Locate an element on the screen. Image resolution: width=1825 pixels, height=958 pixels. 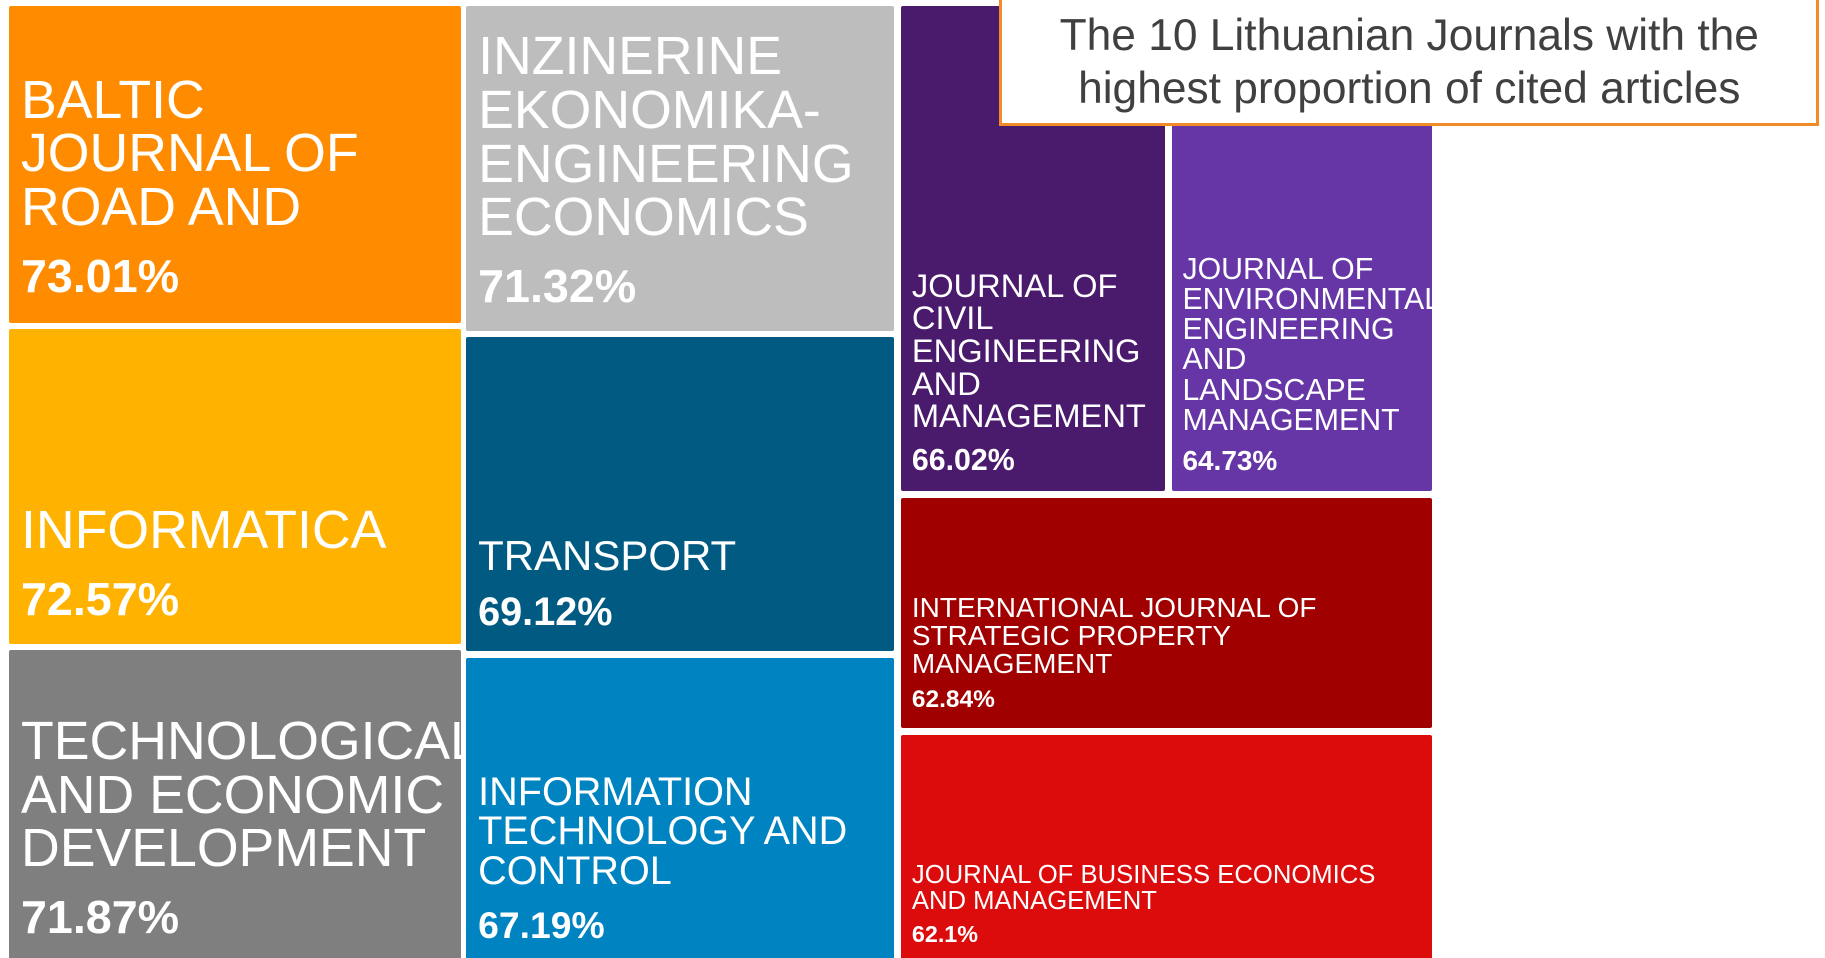
tile-value: 72.57% is located at coordinates (100, 598).